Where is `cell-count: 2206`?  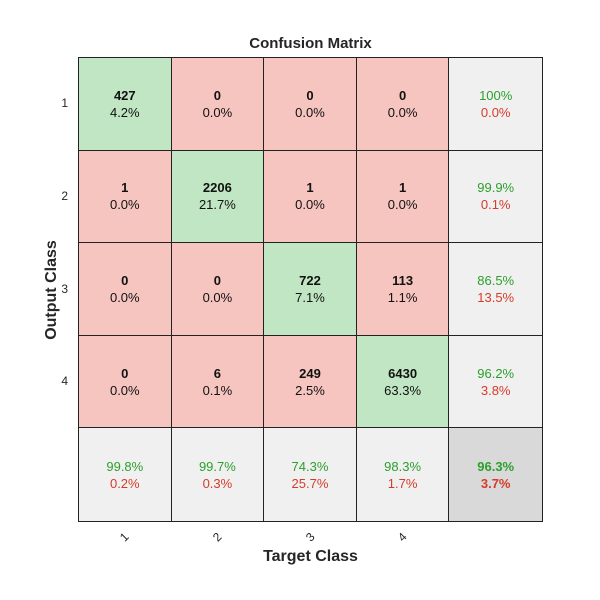 cell-count: 2206 is located at coordinates (217, 188).